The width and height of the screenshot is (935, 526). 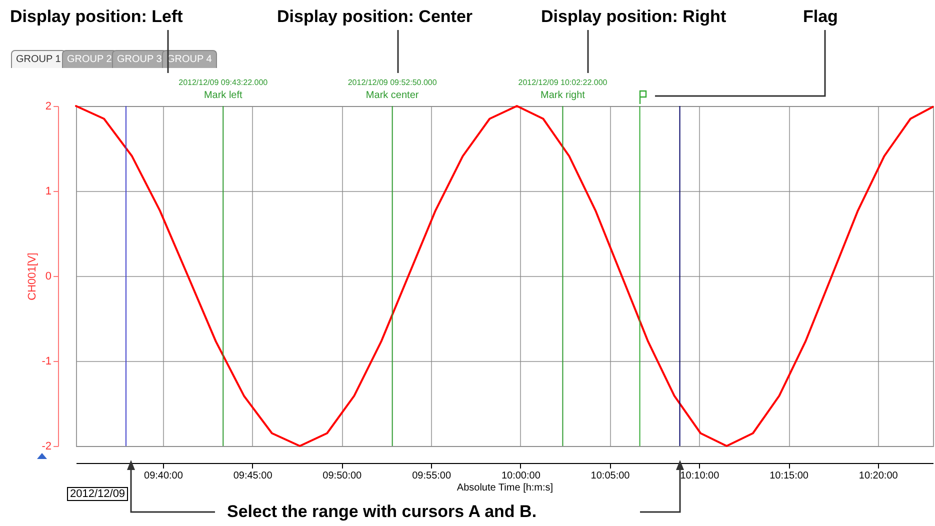 I want to click on x-tick-label: 09:45:00, so click(x=253, y=476).